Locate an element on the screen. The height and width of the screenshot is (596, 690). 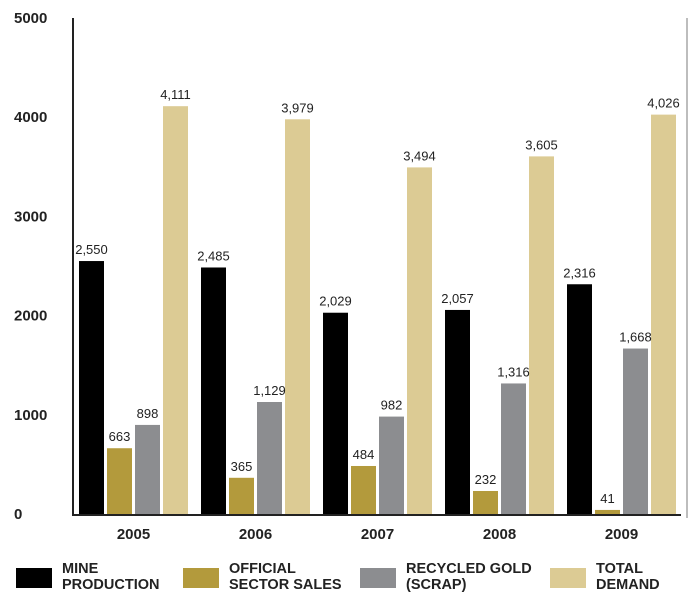
data-label: 982 is located at coordinates (392, 405).